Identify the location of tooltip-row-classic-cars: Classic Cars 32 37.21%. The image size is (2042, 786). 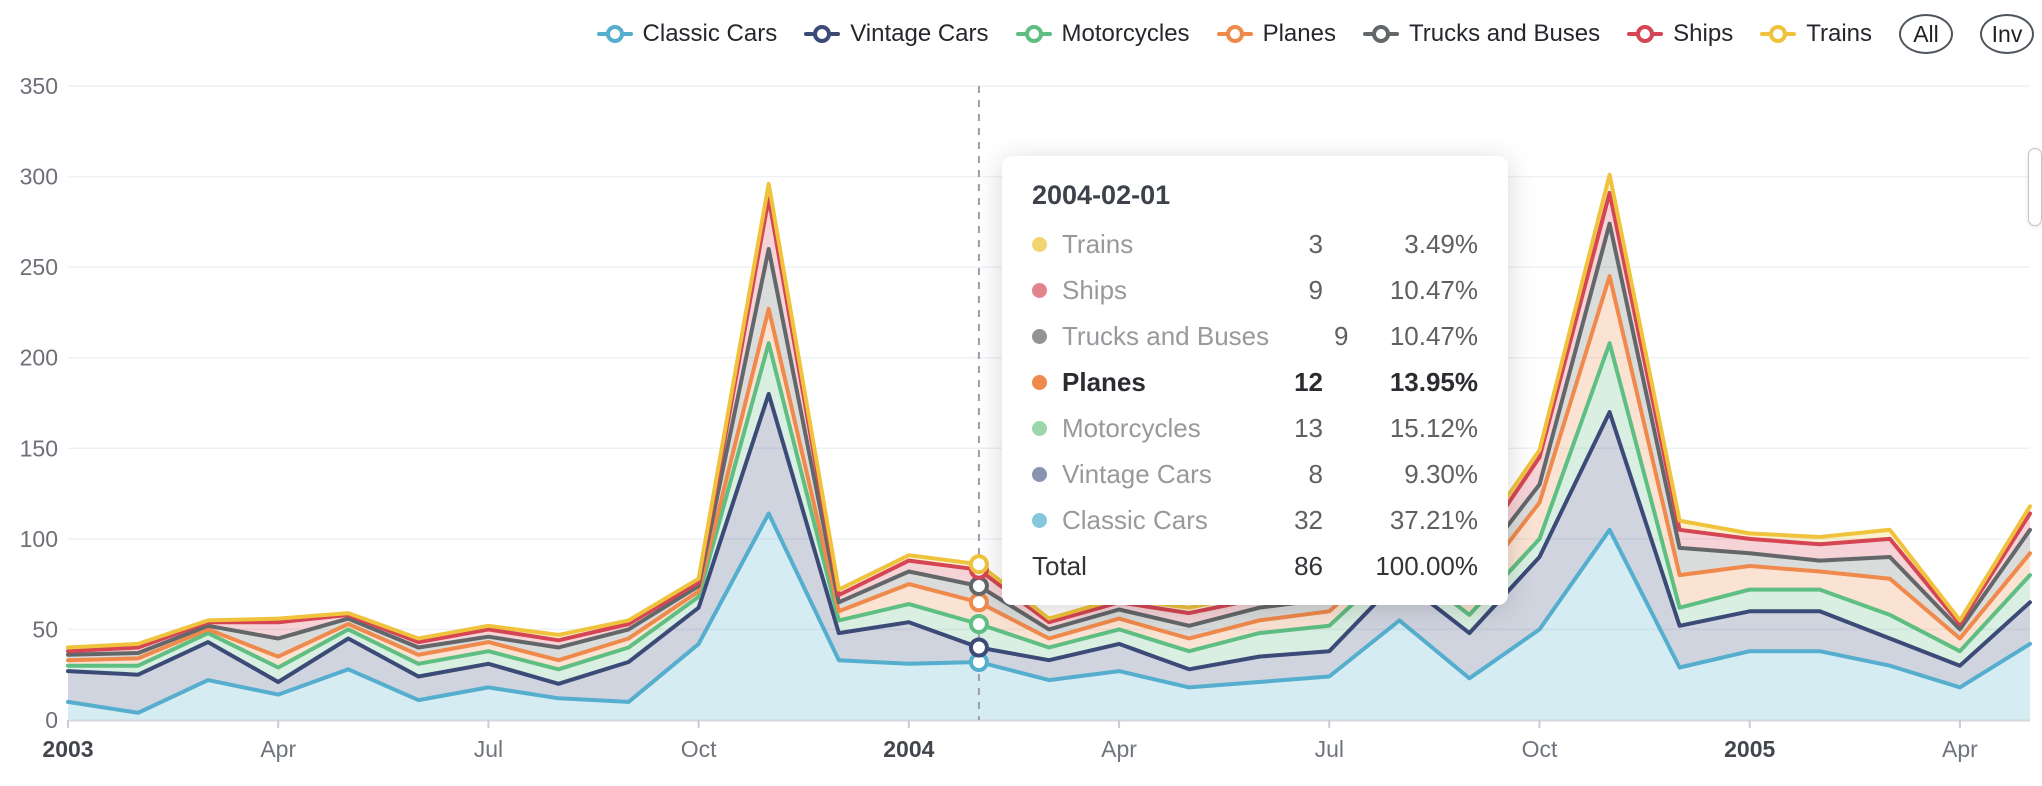
(1255, 520).